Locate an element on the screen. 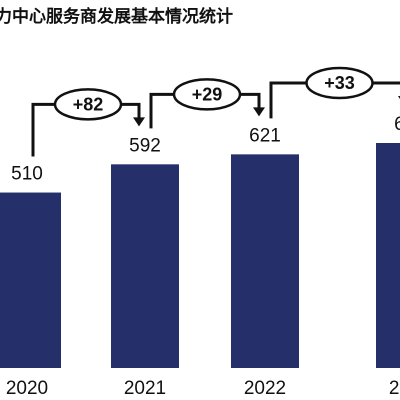 This screenshot has height=400, width=400. x-tick-2020: 2020 is located at coordinates (27, 388).